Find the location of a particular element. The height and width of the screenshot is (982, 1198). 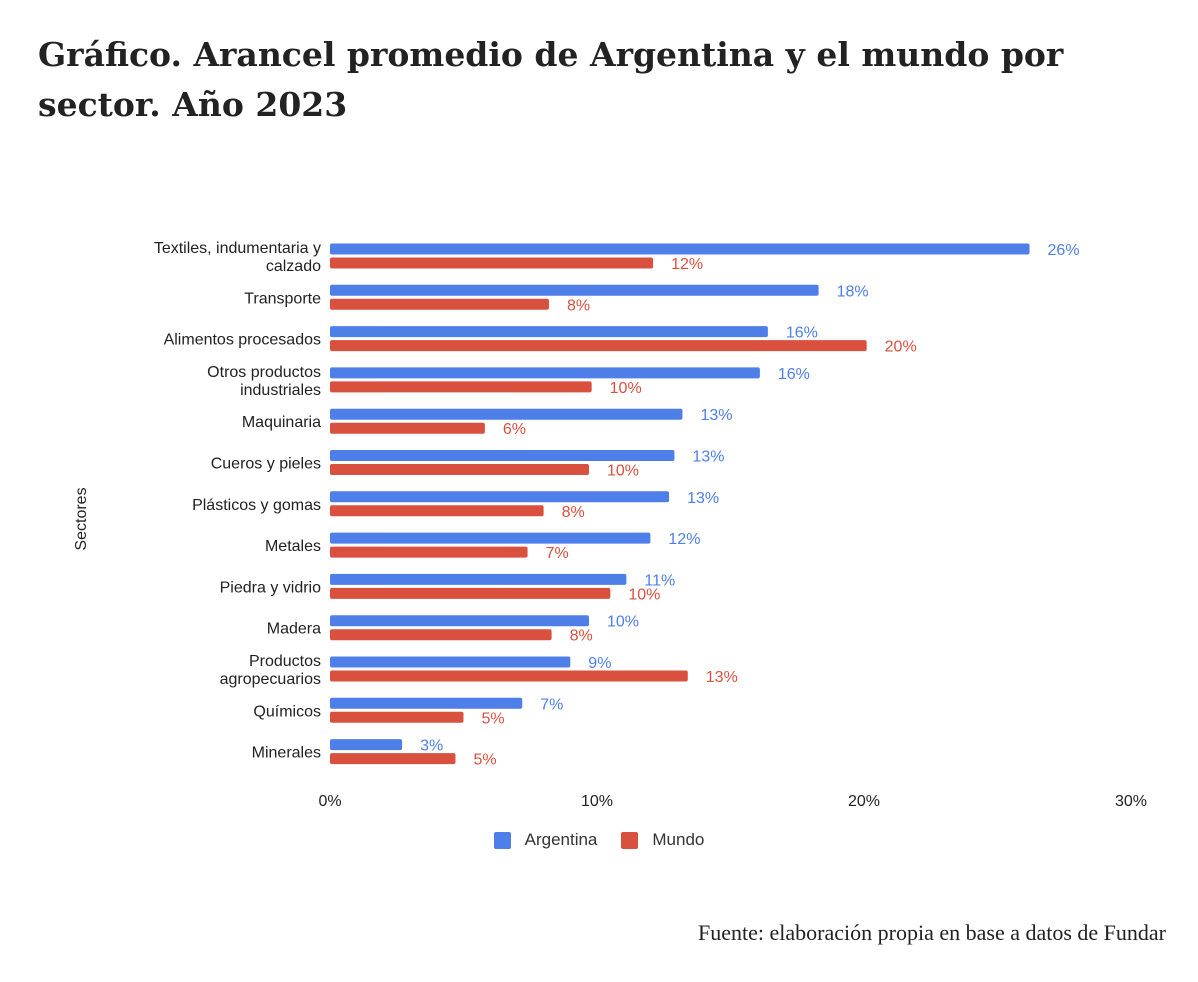

legend-swatch-argentina is located at coordinates (502, 840).